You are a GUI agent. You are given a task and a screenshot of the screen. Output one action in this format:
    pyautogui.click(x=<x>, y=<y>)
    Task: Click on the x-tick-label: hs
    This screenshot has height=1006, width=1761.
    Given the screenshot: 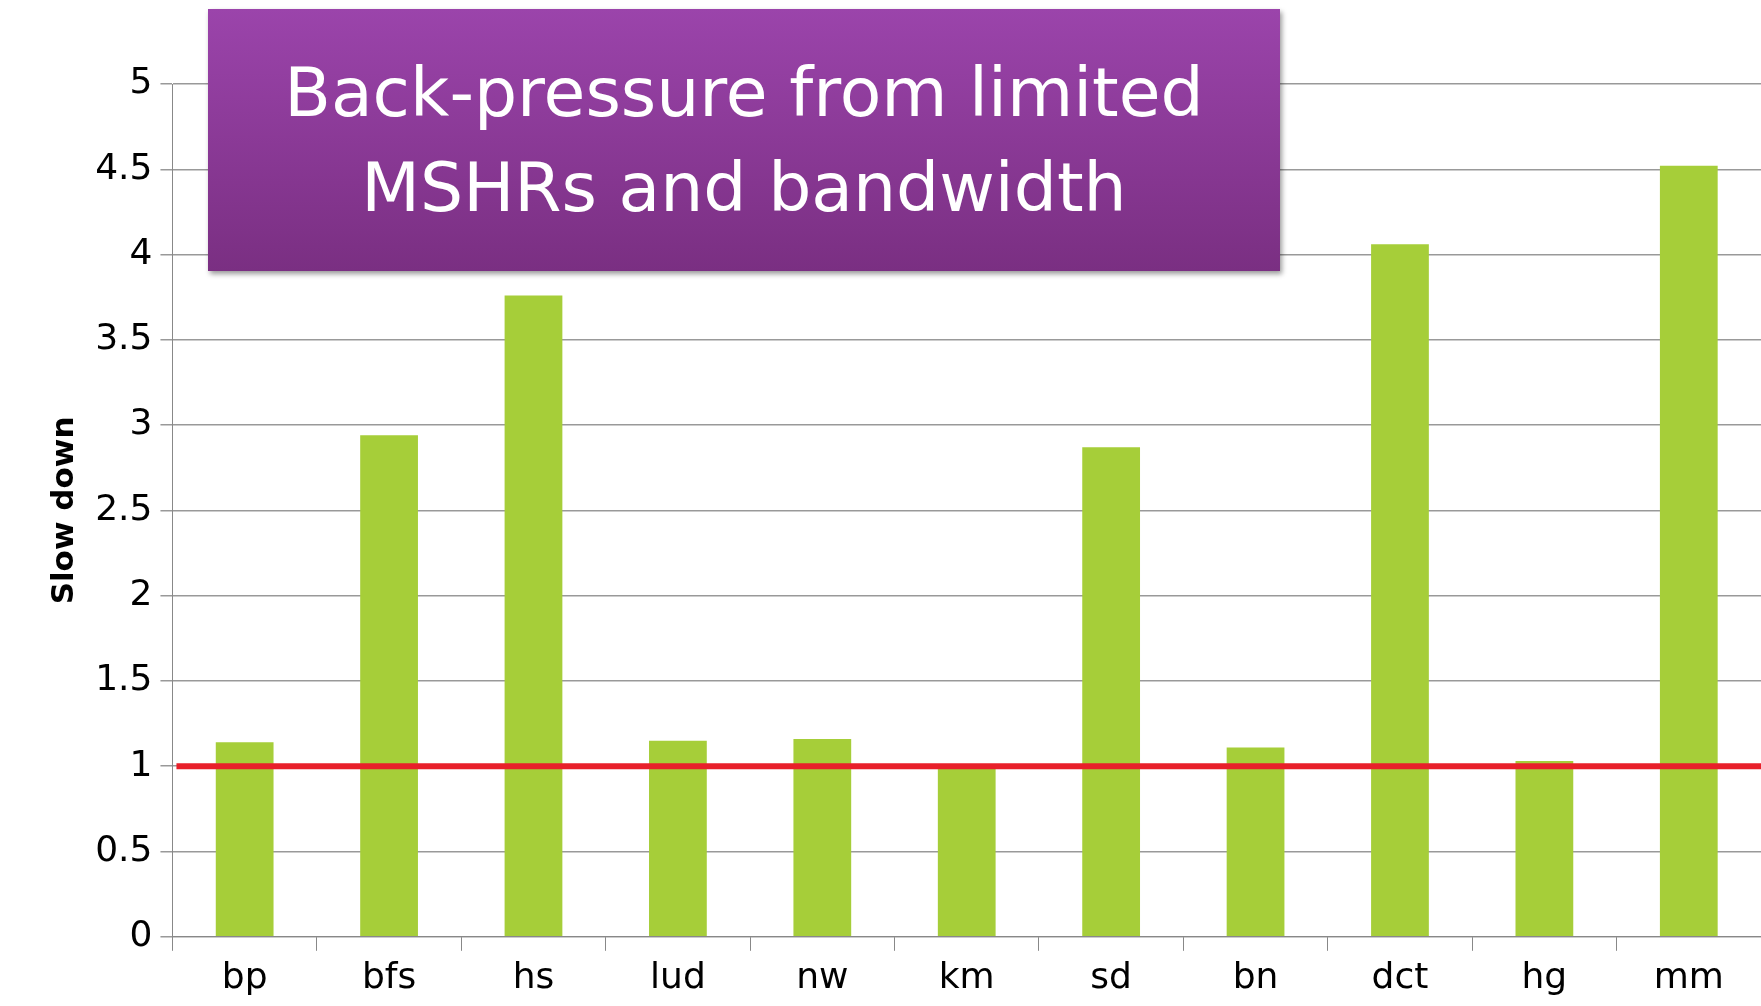 What is the action you would take?
    pyautogui.click(x=533, y=975)
    